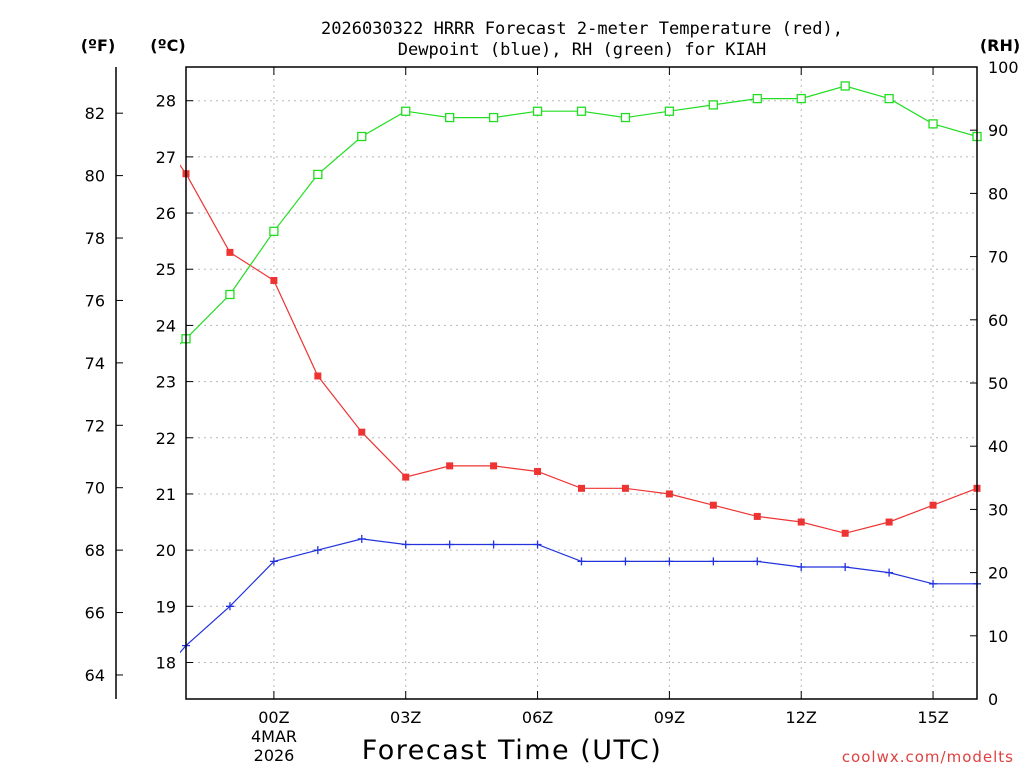 This screenshot has width=1024, height=768. I want to click on rh-tick-label: 20, so click(998, 573).